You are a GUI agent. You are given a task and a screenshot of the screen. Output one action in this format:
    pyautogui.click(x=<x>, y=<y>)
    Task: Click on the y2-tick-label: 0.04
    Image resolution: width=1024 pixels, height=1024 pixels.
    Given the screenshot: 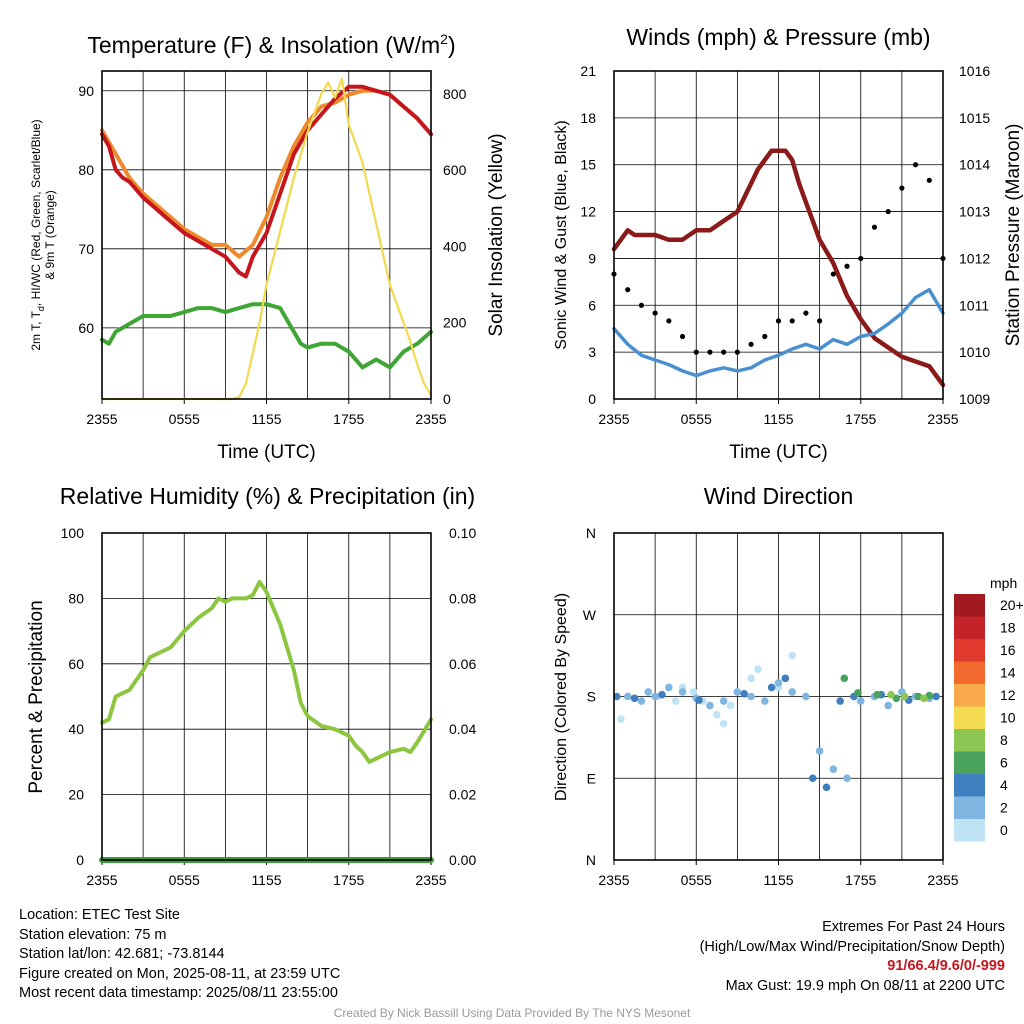 What is the action you would take?
    pyautogui.click(x=462, y=729)
    